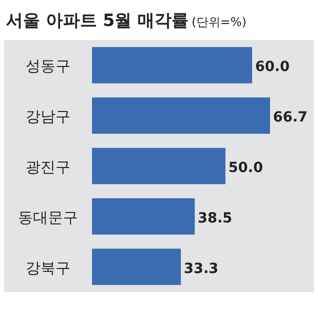  What do you see at coordinates (201, 268) in the screenshot?
I see `data-label: 33.3` at bounding box center [201, 268].